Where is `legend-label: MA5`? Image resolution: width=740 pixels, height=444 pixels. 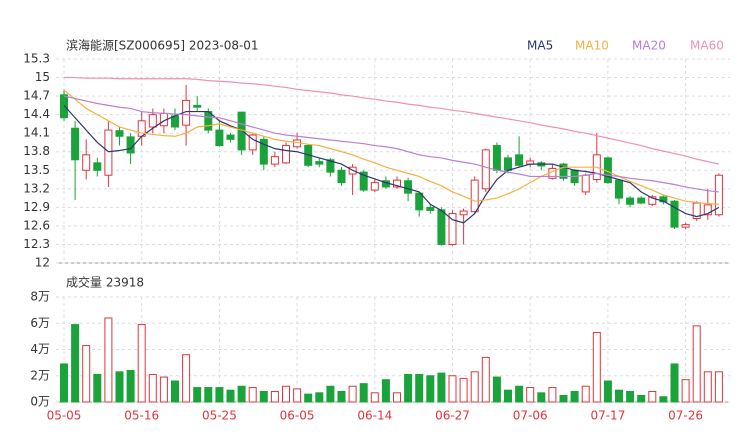
legend-label: MA5 is located at coordinates (540, 46).